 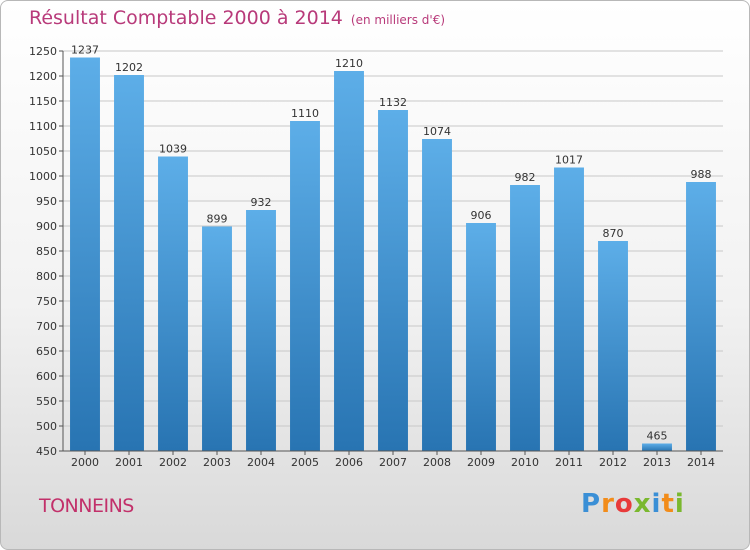 I want to click on x-tick-label: 2002, so click(x=173, y=462).